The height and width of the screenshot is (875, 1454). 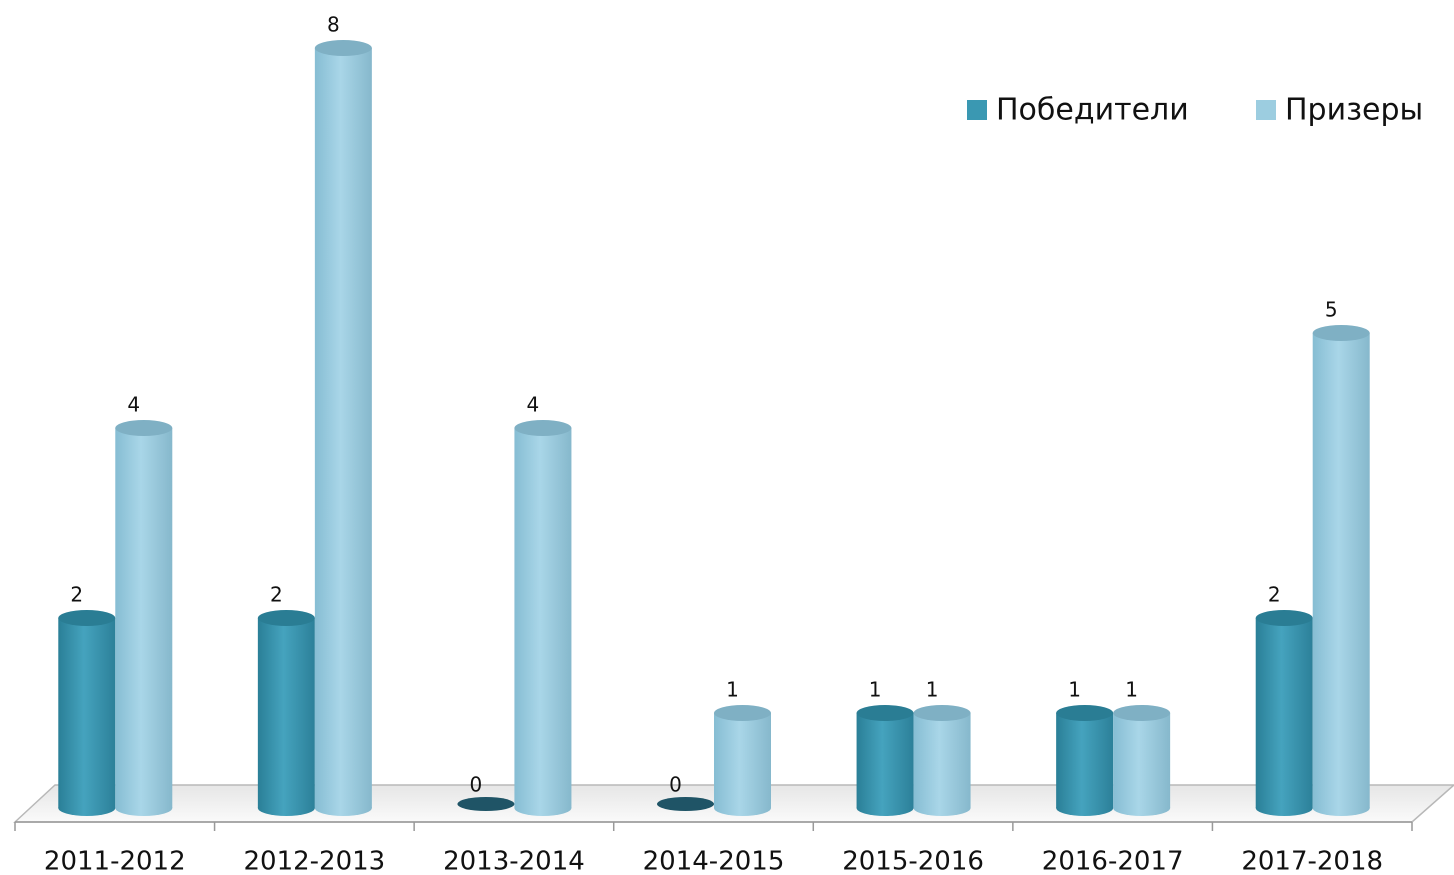 I want to click on legend-label: Призеры, so click(x=1354, y=110).